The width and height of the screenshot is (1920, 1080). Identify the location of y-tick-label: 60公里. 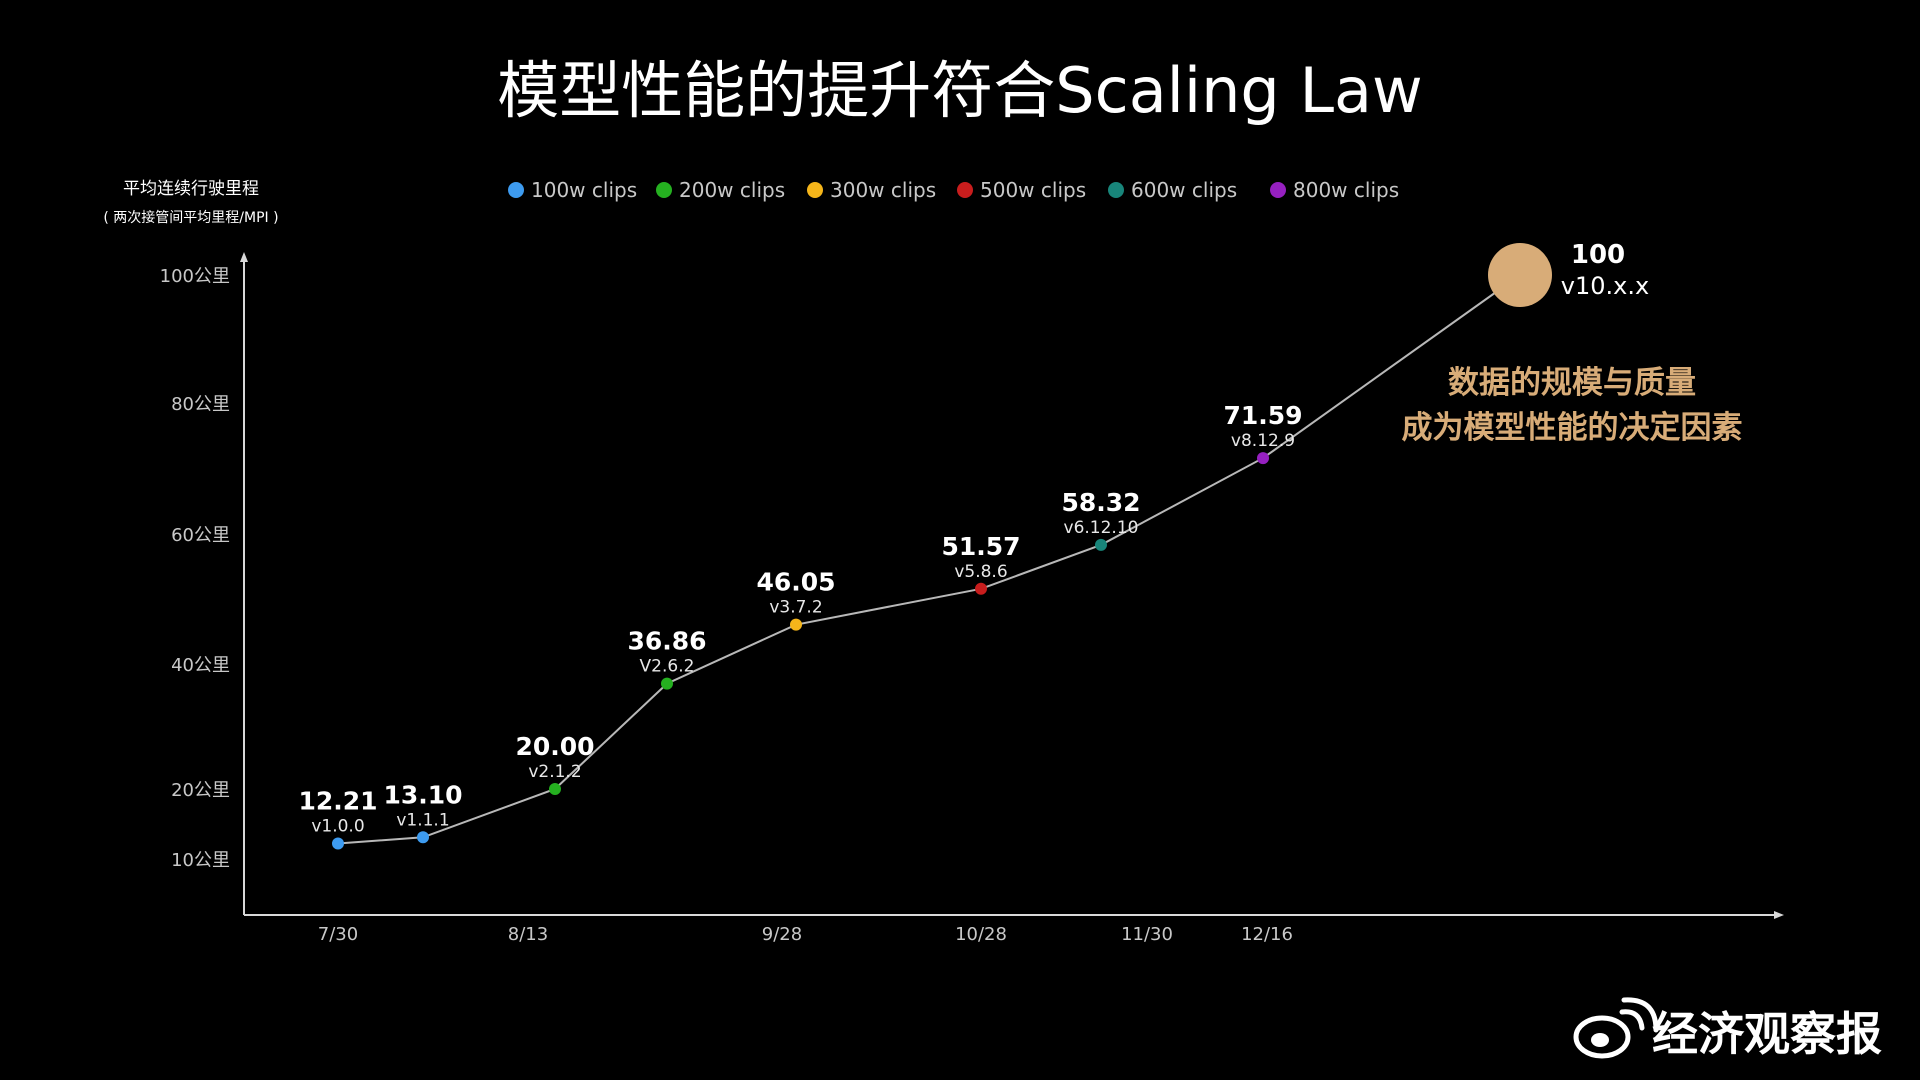
(200, 535).